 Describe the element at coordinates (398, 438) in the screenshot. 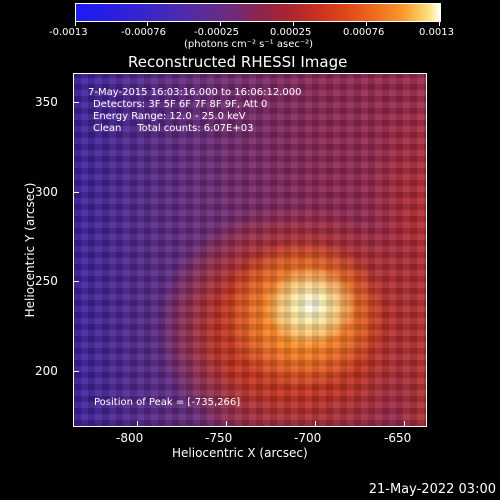

I see `x-axis-tick-label: -650` at that location.